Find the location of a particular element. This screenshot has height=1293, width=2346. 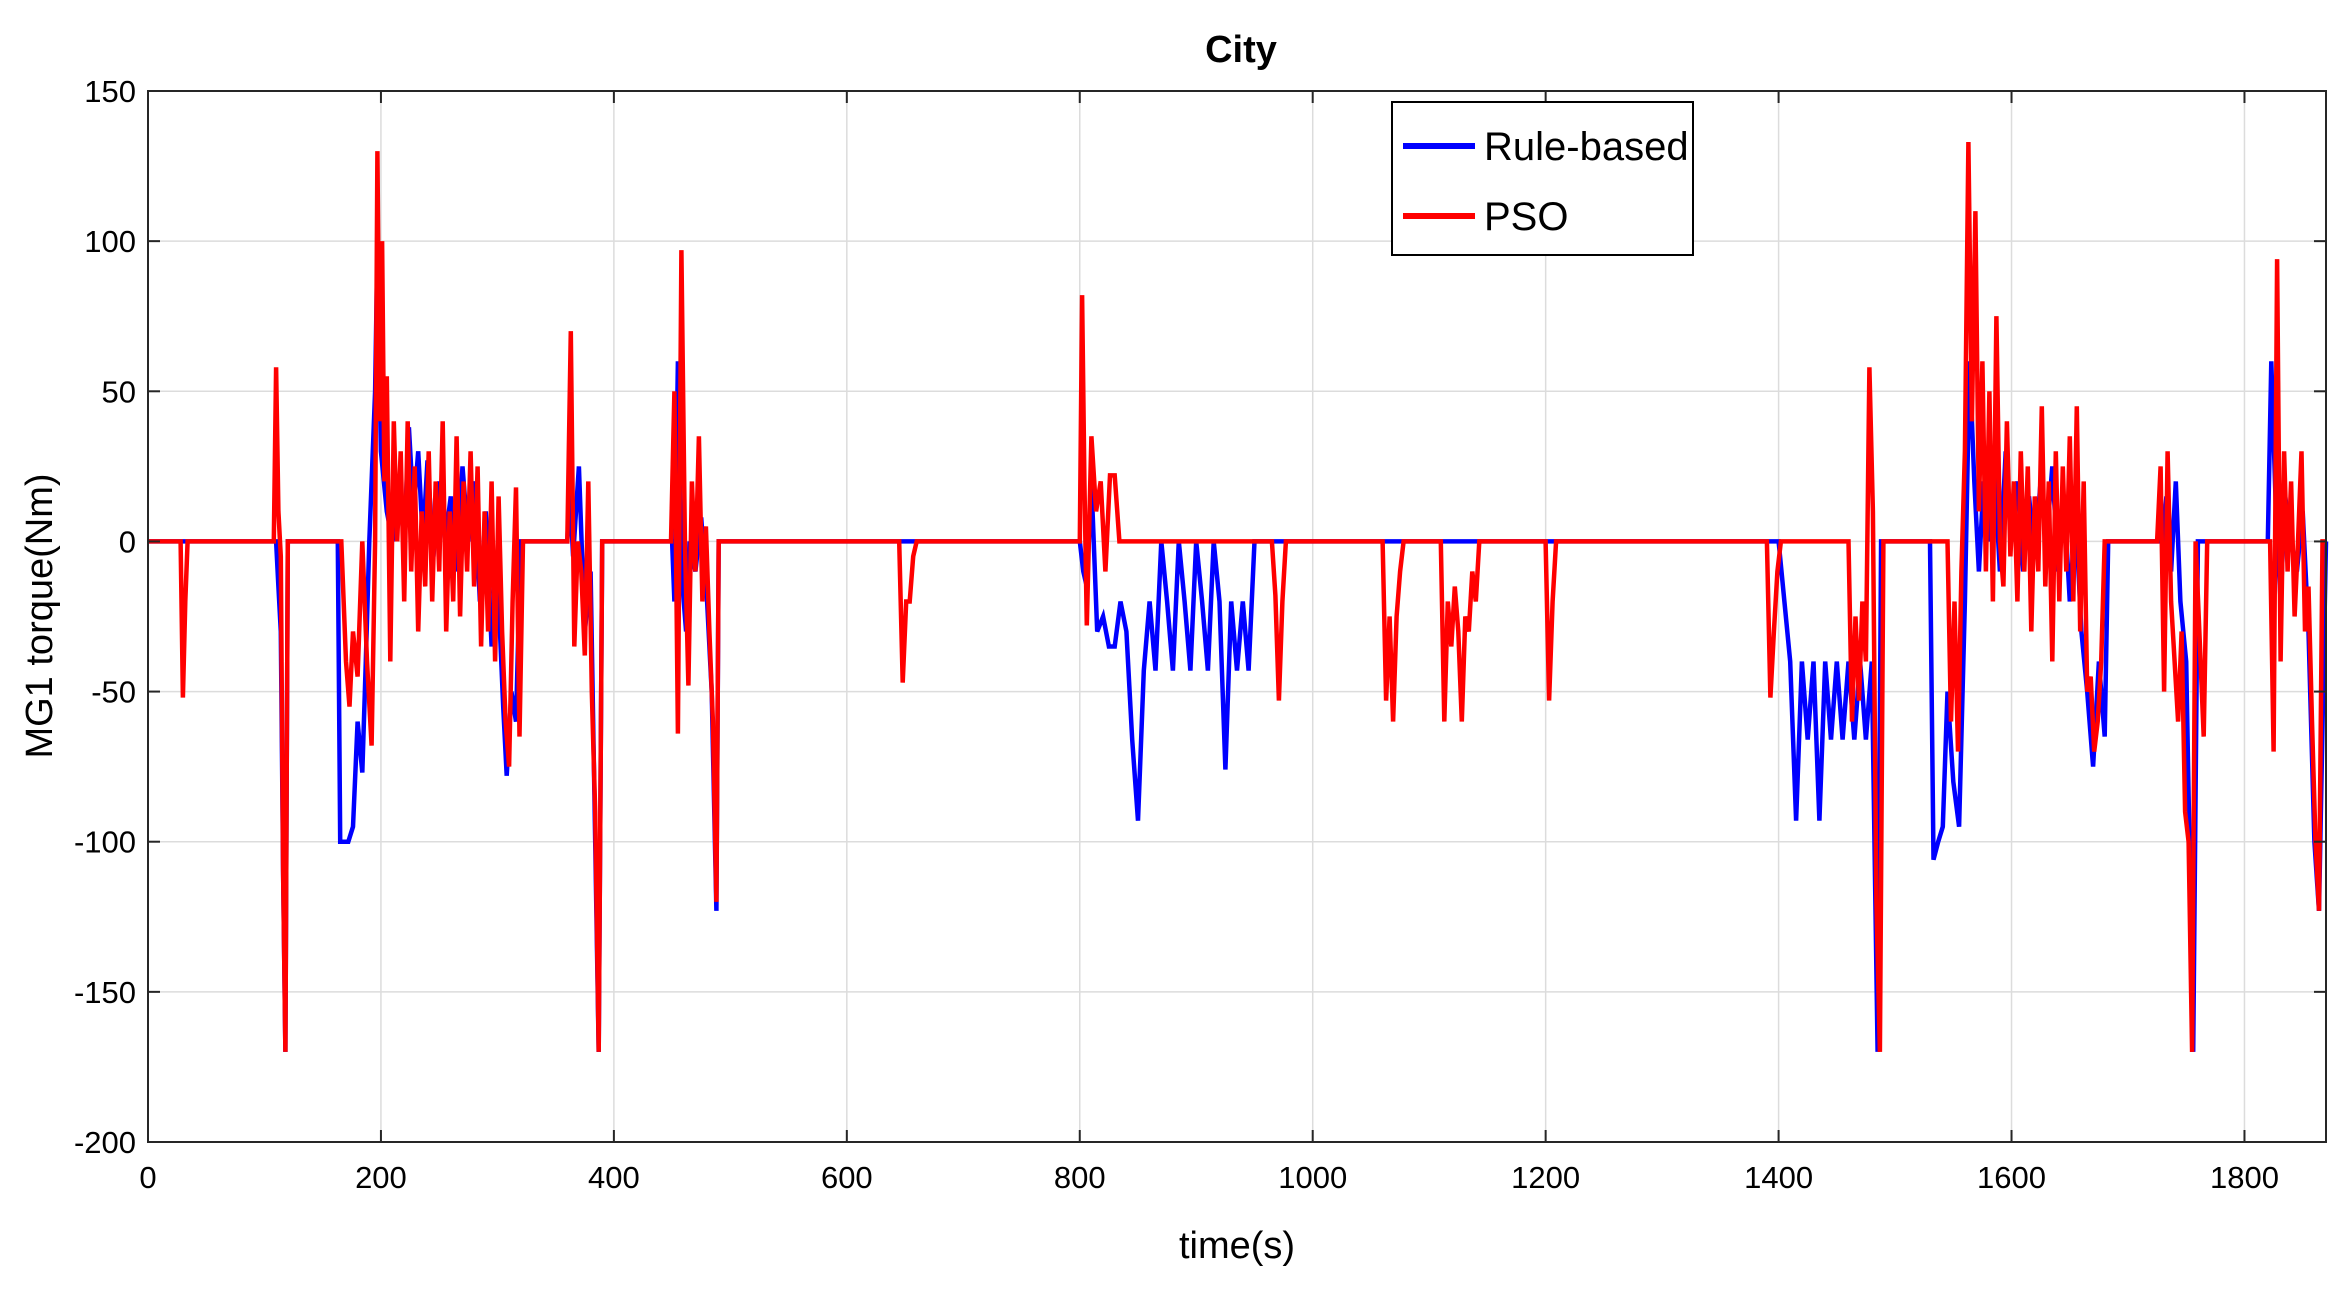

x-tick-label: 1600 is located at coordinates (2011, 1177).